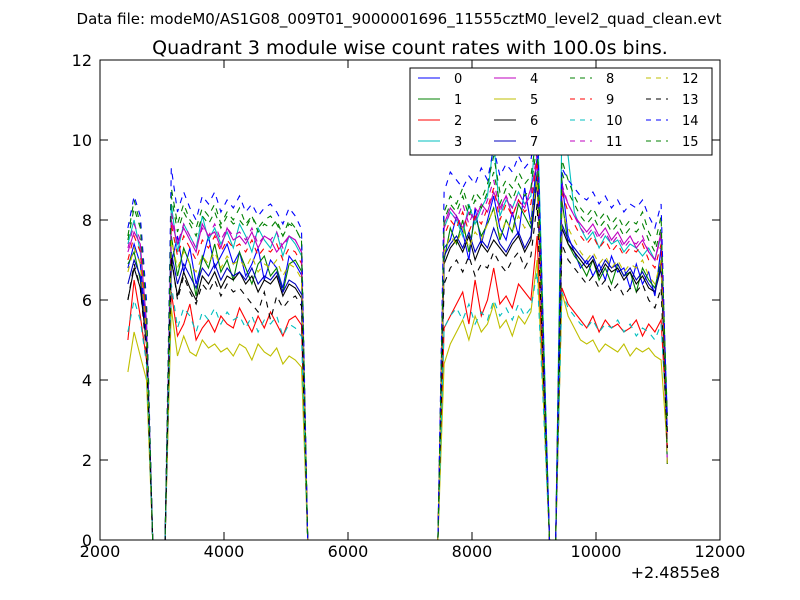  I want to click on legend-label-4: 4, so click(534, 79).